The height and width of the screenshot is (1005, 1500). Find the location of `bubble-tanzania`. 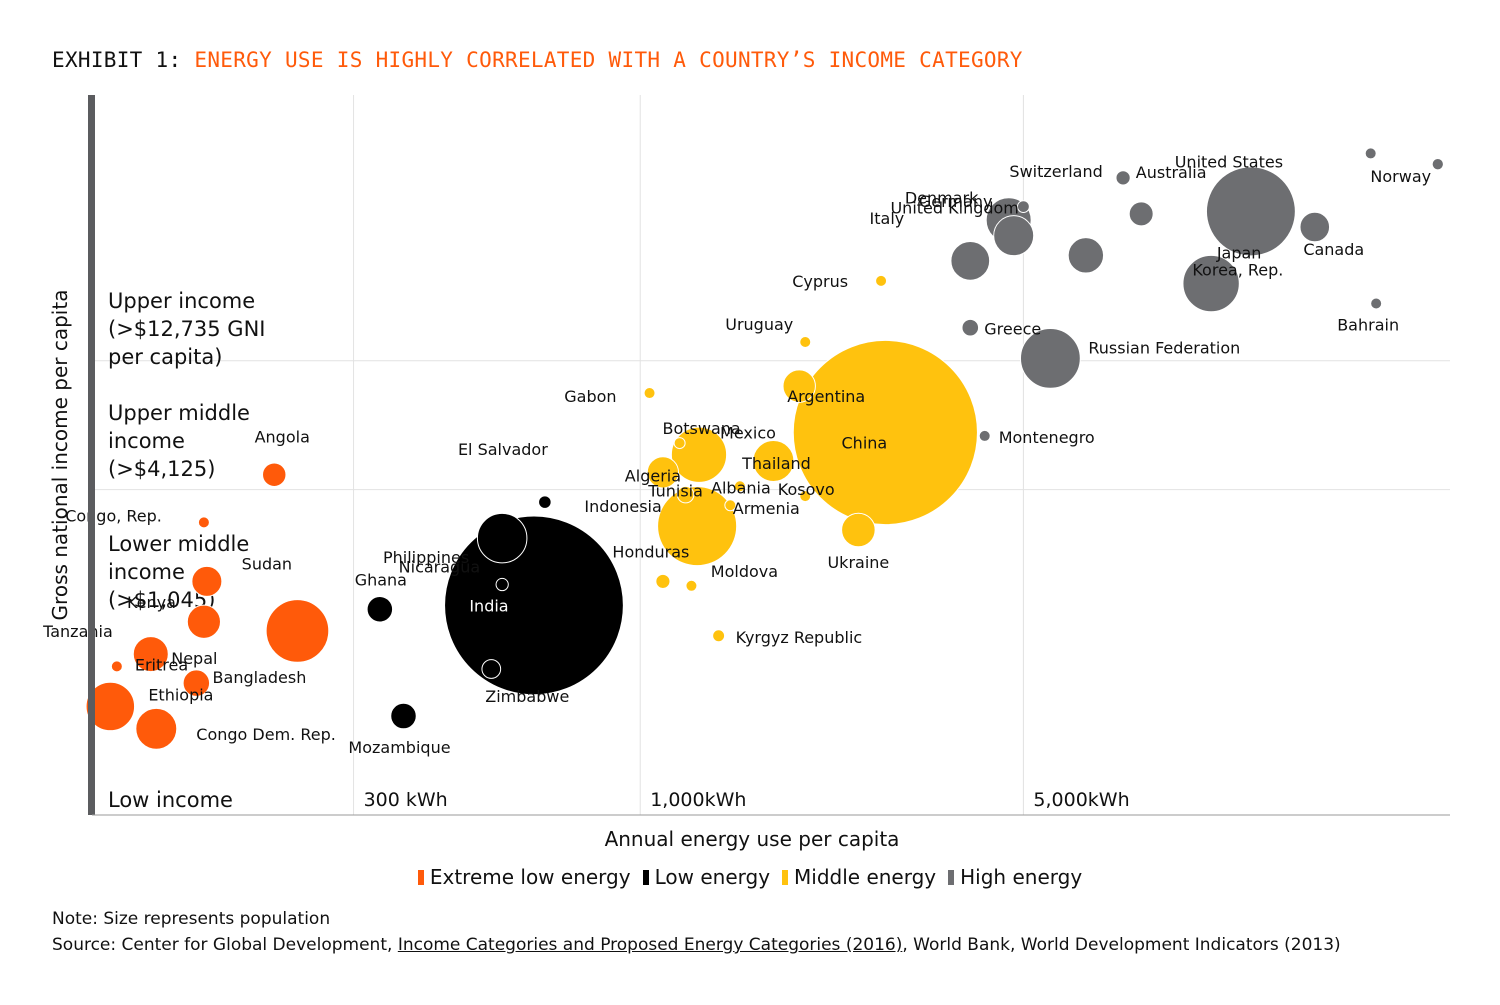

bubble-tanzania is located at coordinates (150, 654).